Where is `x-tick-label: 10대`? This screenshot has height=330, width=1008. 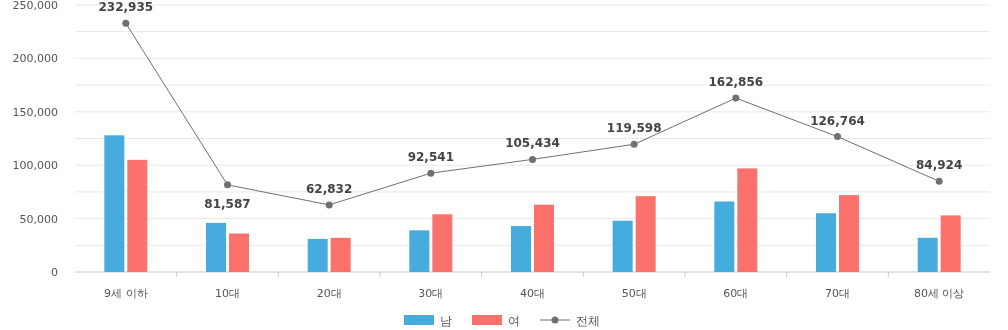
x-tick-label: 10대 is located at coordinates (227, 293).